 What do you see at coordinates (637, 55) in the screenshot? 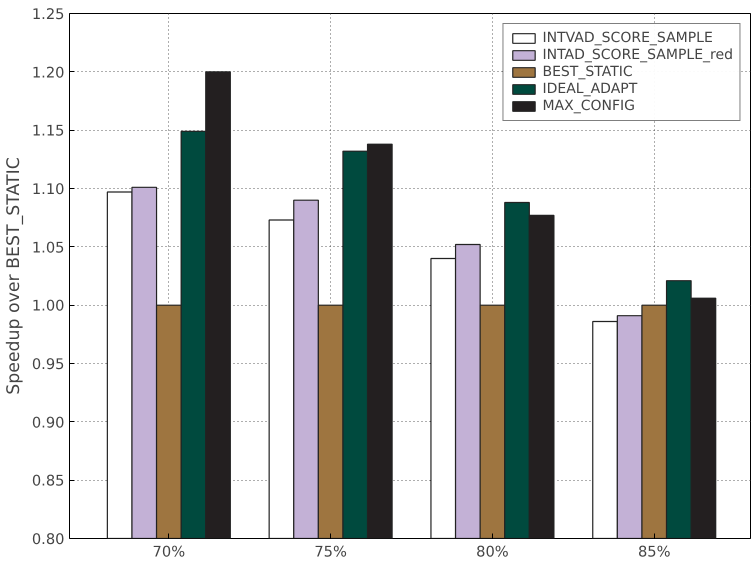
I see `legend-label: INTAD_SCORE_SAMPLE_red` at bounding box center [637, 55].